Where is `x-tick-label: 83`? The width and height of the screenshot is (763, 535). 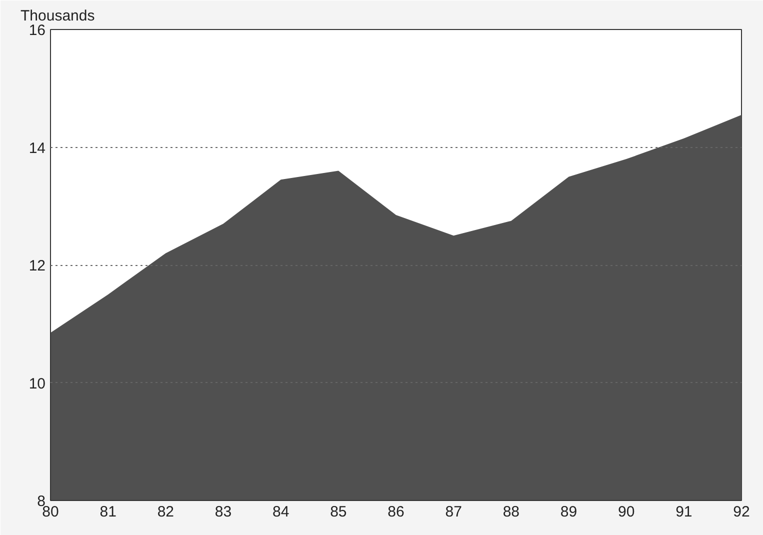 x-tick-label: 83 is located at coordinates (223, 512).